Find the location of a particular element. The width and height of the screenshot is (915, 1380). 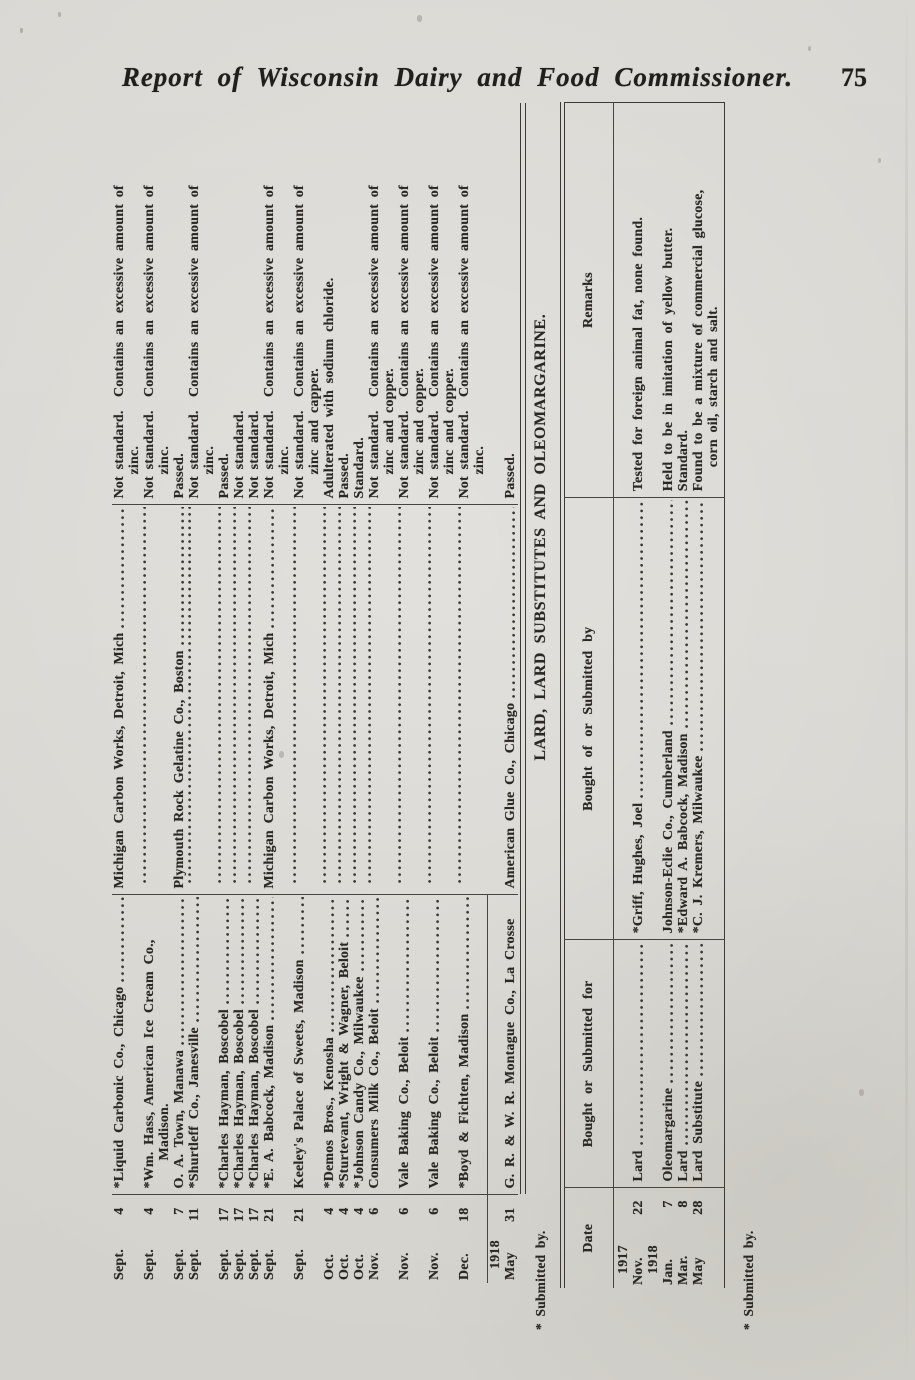

company-name: *Demos Bros., Kenosha is located at coordinates (329, 1112).